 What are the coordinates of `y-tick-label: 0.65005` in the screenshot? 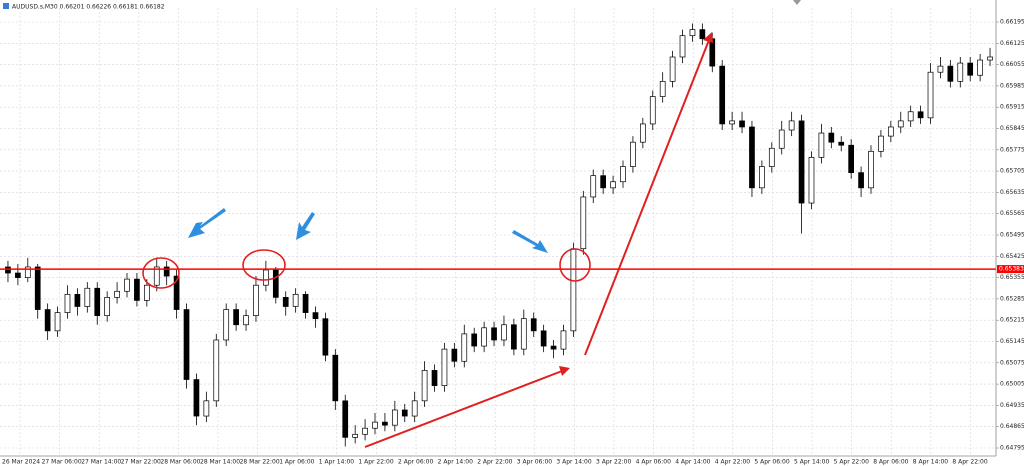 It's located at (1012, 384).